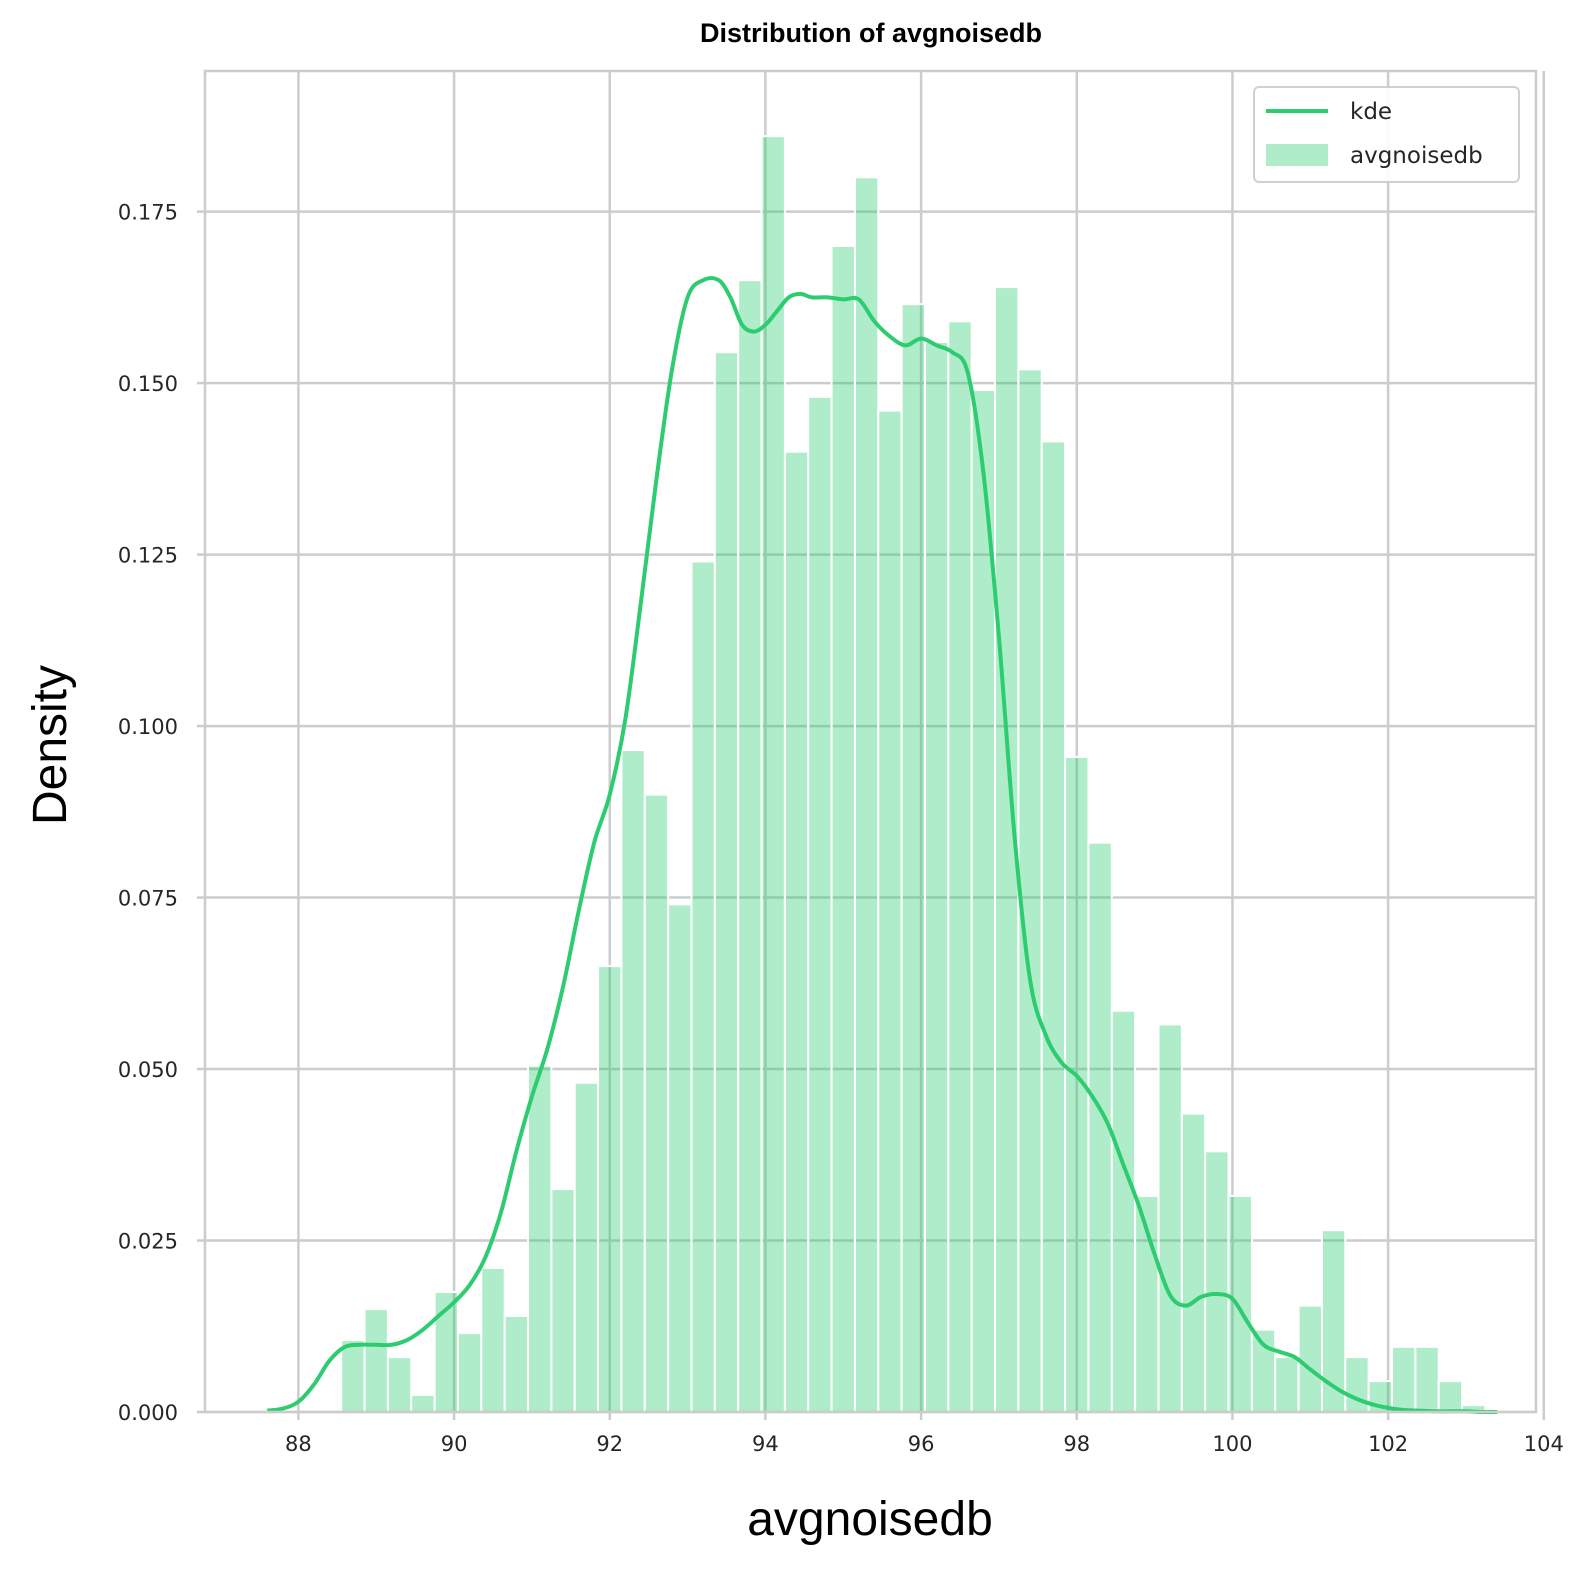 Image resolution: width=1569 pixels, height=1570 pixels. What do you see at coordinates (148, 384) in the screenshot?
I see `y-tick-label: 0.150` at bounding box center [148, 384].